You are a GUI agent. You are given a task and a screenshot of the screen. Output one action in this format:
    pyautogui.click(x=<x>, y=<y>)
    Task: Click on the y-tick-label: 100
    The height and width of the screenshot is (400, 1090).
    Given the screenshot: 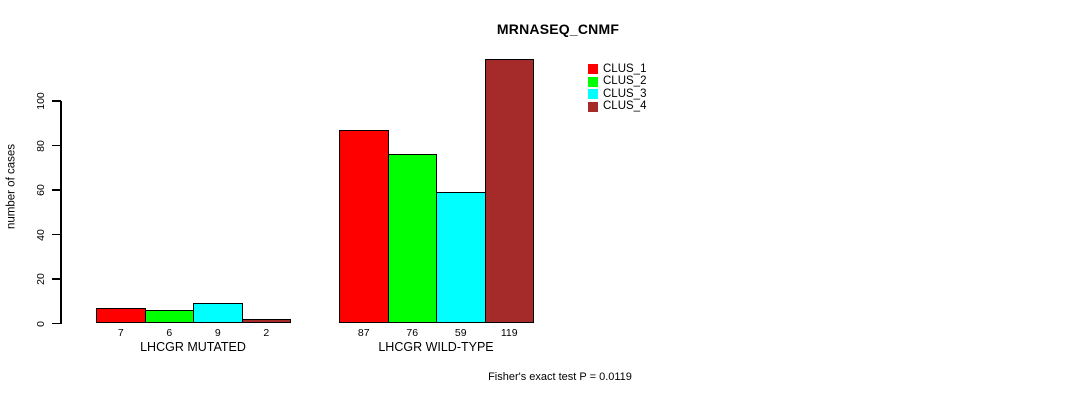 What is the action you would take?
    pyautogui.click(x=41, y=101)
    